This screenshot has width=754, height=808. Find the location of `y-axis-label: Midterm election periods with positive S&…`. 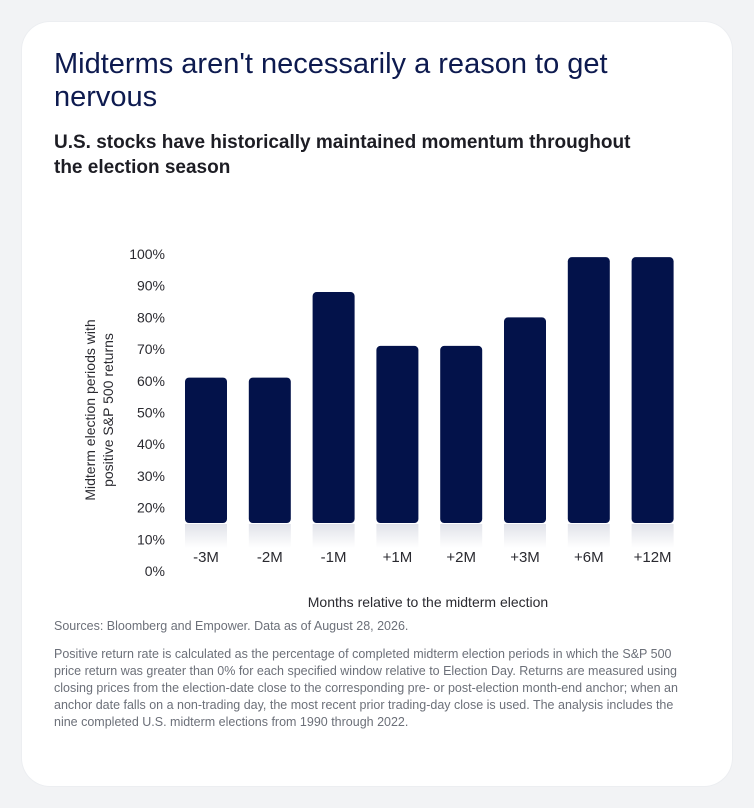

y-axis-label: Midterm election periods with positive S&… is located at coordinates (99, 409).